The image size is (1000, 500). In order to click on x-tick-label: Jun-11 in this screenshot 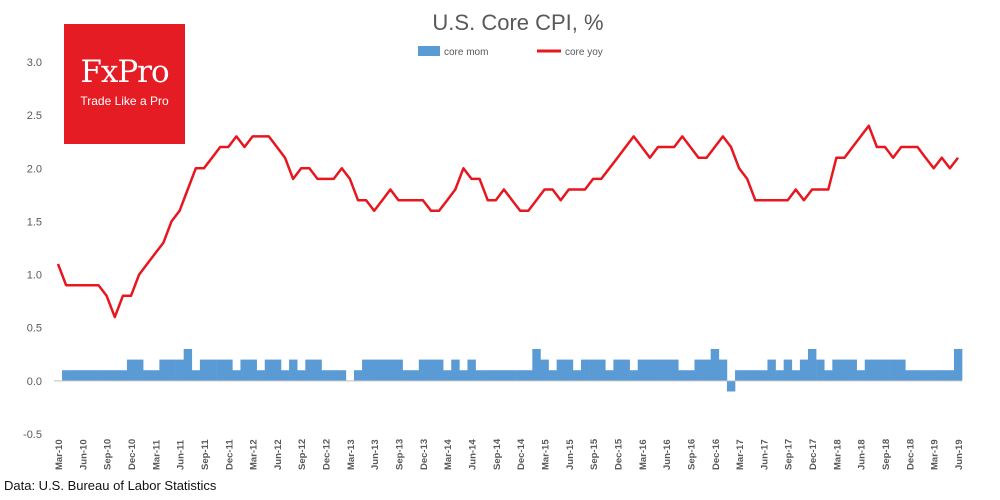, I will do `click(181, 454)`.